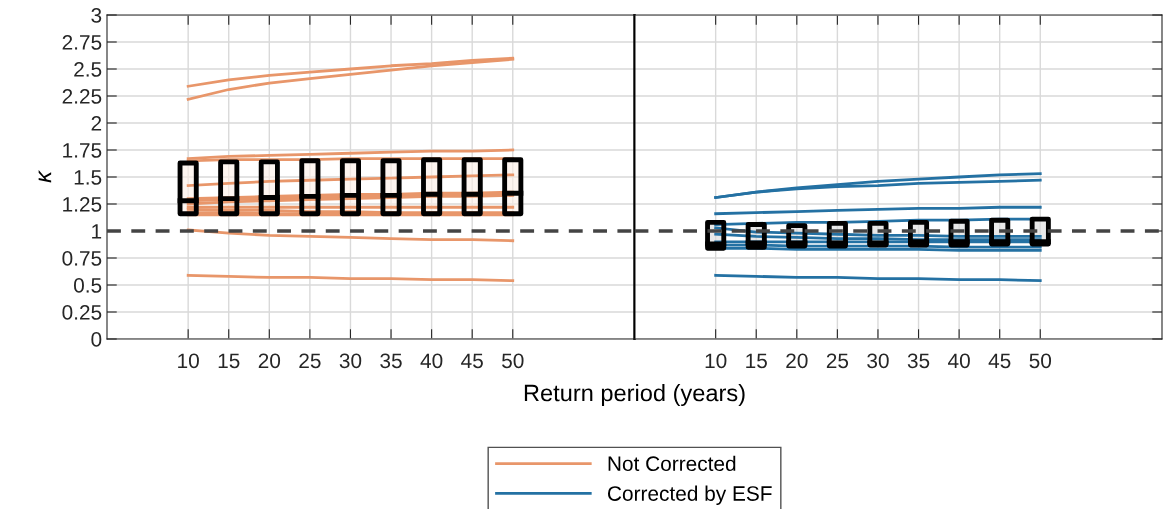  Describe the element at coordinates (97, 231) in the screenshot. I see `y-tick-label: 1` at that location.